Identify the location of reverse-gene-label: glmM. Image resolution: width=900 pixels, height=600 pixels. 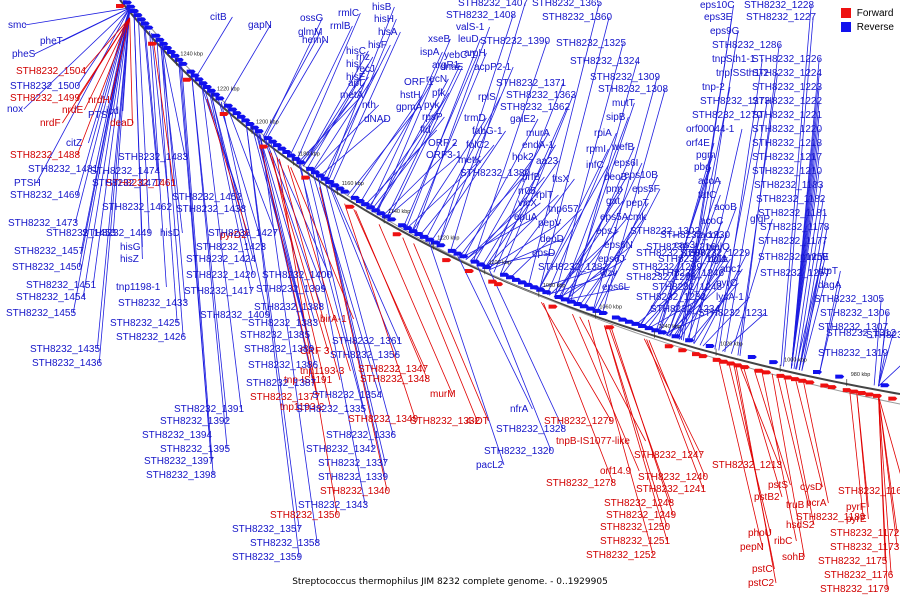
(310, 32).